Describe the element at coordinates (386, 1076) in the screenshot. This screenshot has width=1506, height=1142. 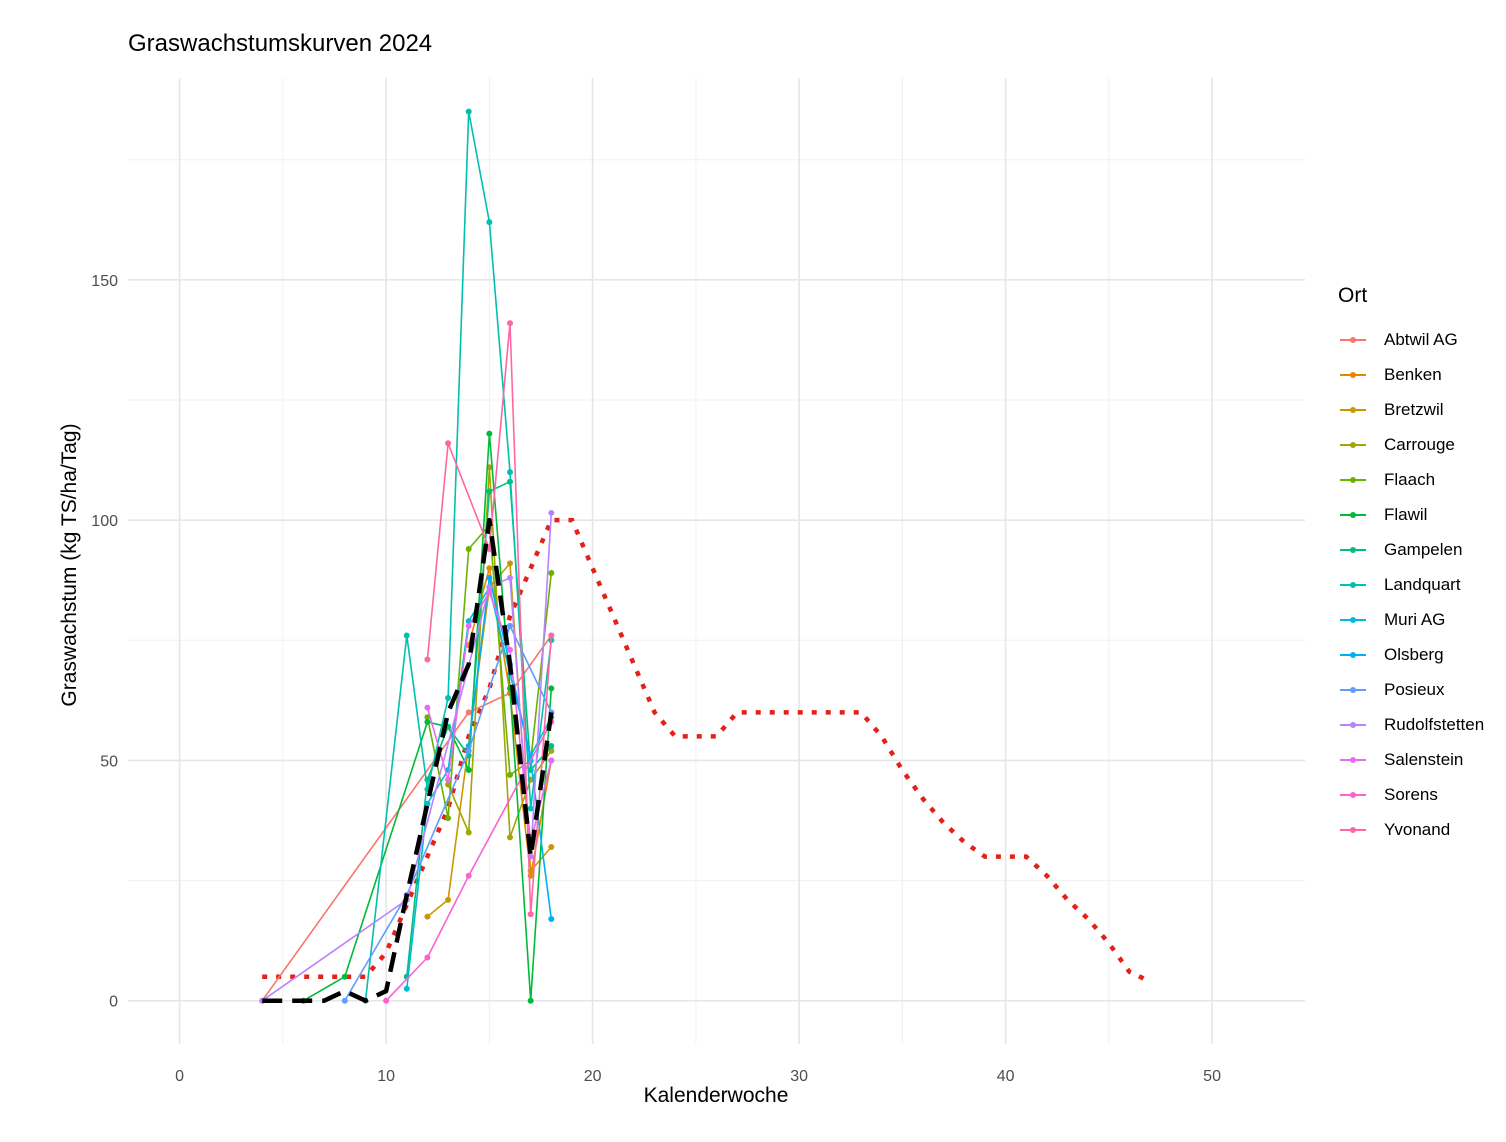
I see `x-tick-label: 10` at that location.